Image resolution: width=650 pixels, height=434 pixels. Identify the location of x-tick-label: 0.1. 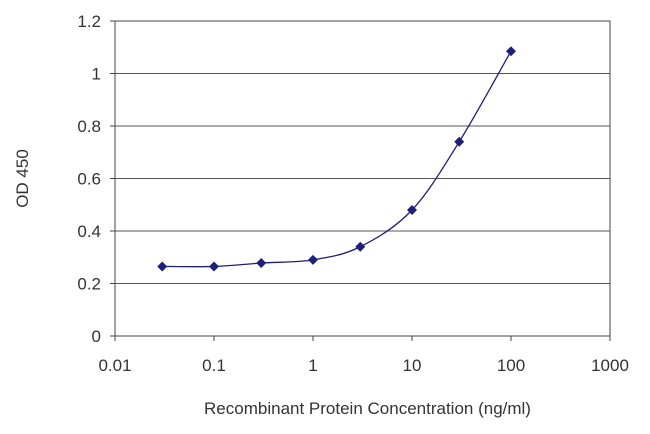
(214, 365).